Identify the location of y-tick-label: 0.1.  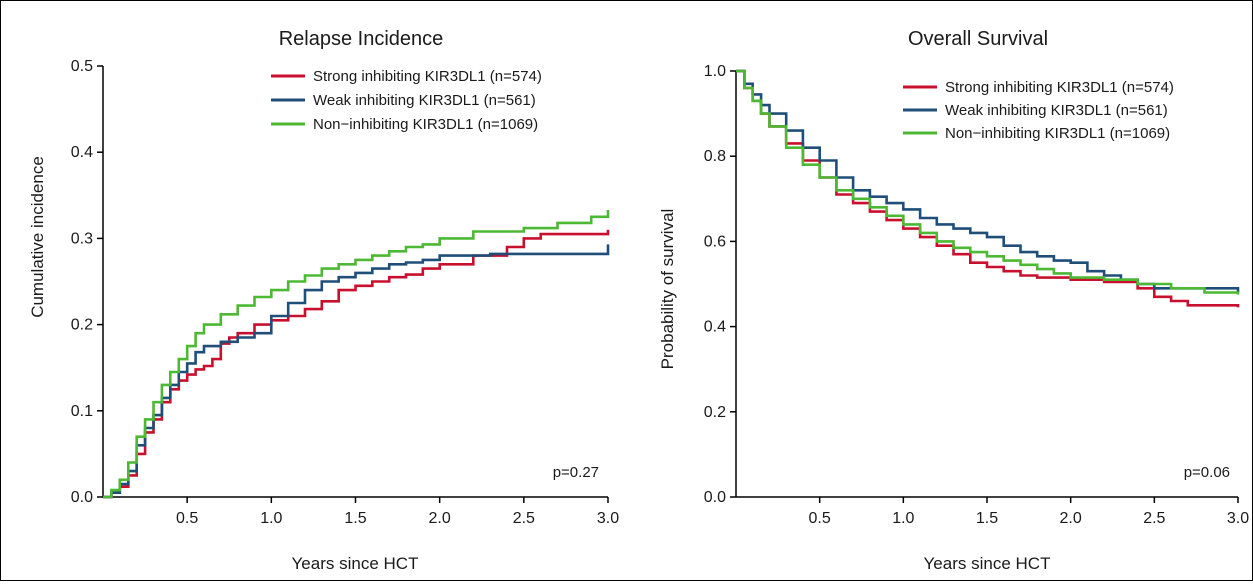
(82, 411).